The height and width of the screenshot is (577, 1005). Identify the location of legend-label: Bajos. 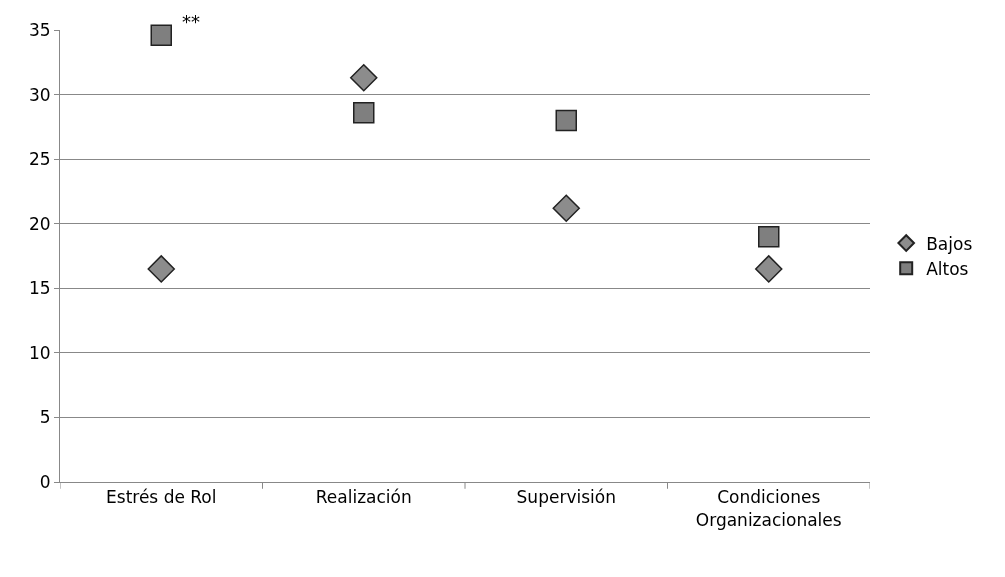
(949, 243).